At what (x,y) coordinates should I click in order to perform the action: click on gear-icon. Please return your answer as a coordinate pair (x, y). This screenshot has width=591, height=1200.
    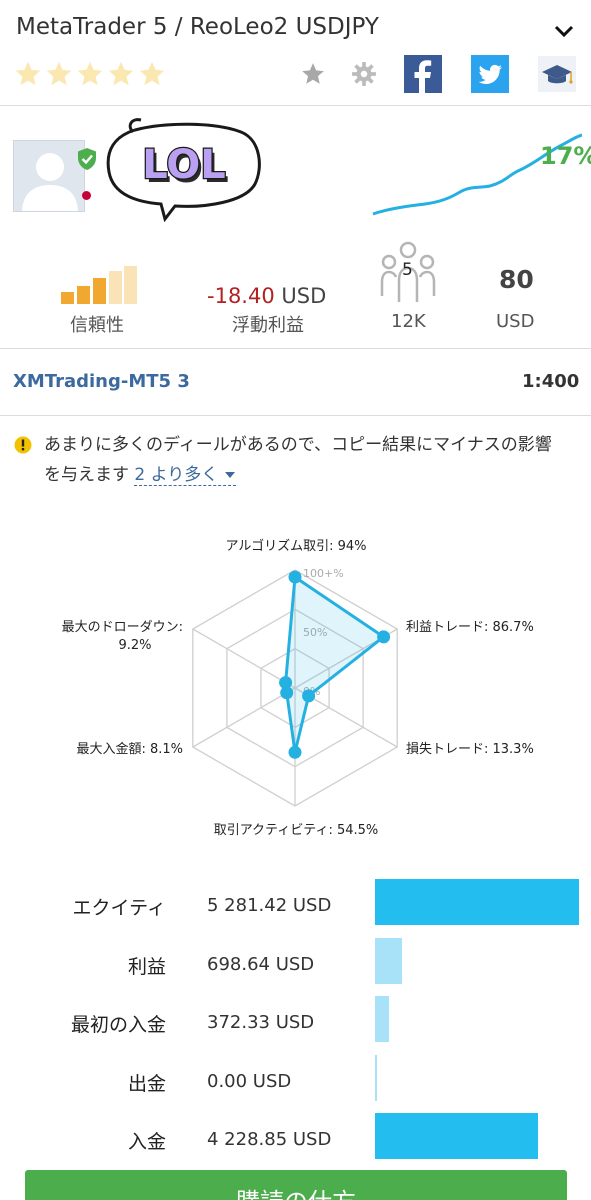
    Looking at the image, I should click on (364, 74).